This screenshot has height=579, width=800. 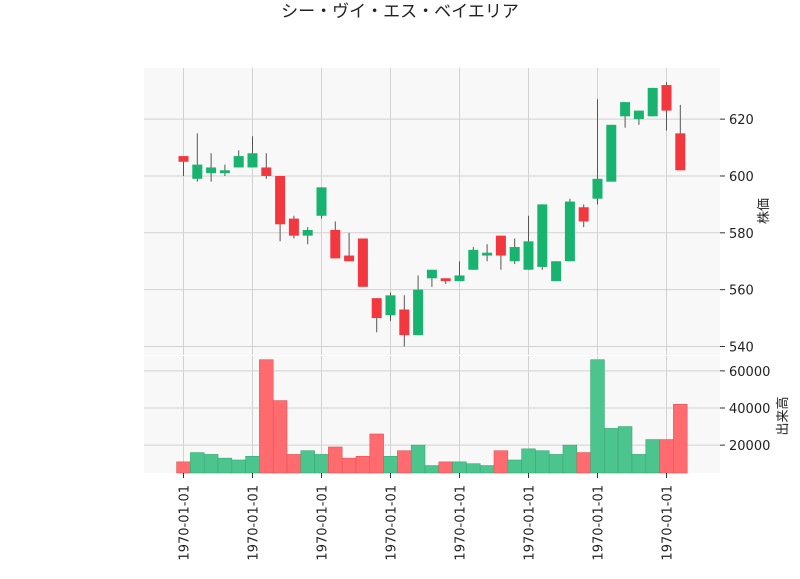 What do you see at coordinates (749, 372) in the screenshot?
I see `volume-tick-label: 60000` at bounding box center [749, 372].